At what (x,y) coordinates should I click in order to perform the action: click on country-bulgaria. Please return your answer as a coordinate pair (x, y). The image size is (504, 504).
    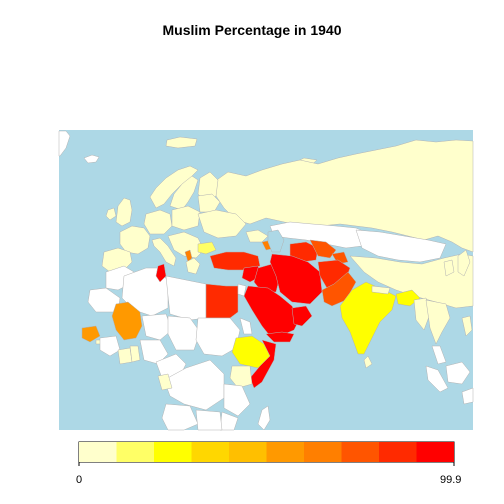
    Looking at the image, I should click on (207, 248).